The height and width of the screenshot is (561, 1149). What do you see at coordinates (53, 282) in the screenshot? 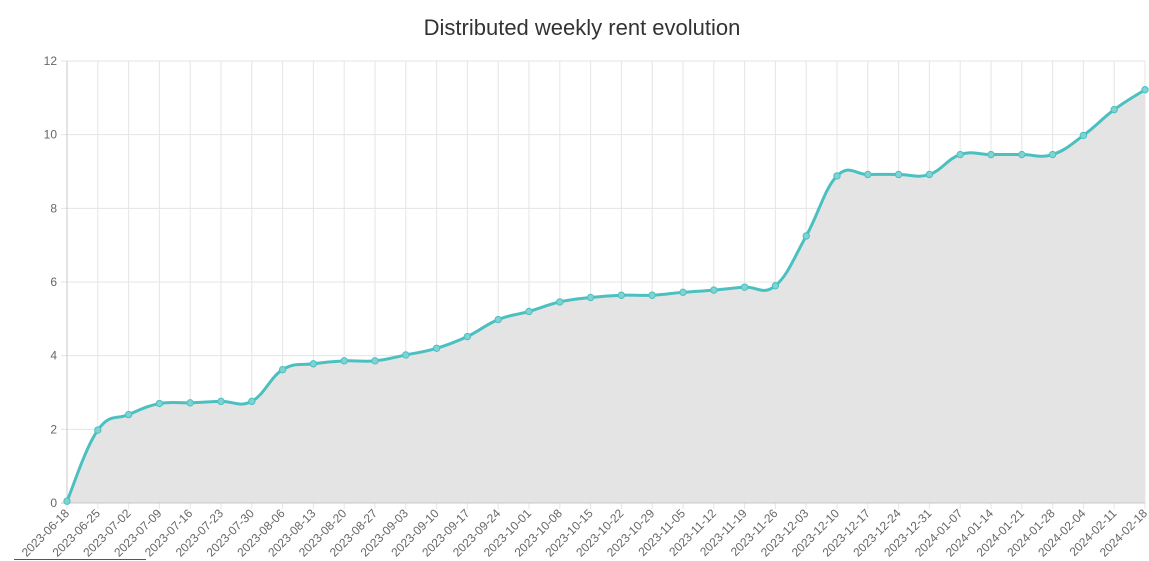
I see `y-tick-label: 6` at bounding box center [53, 282].